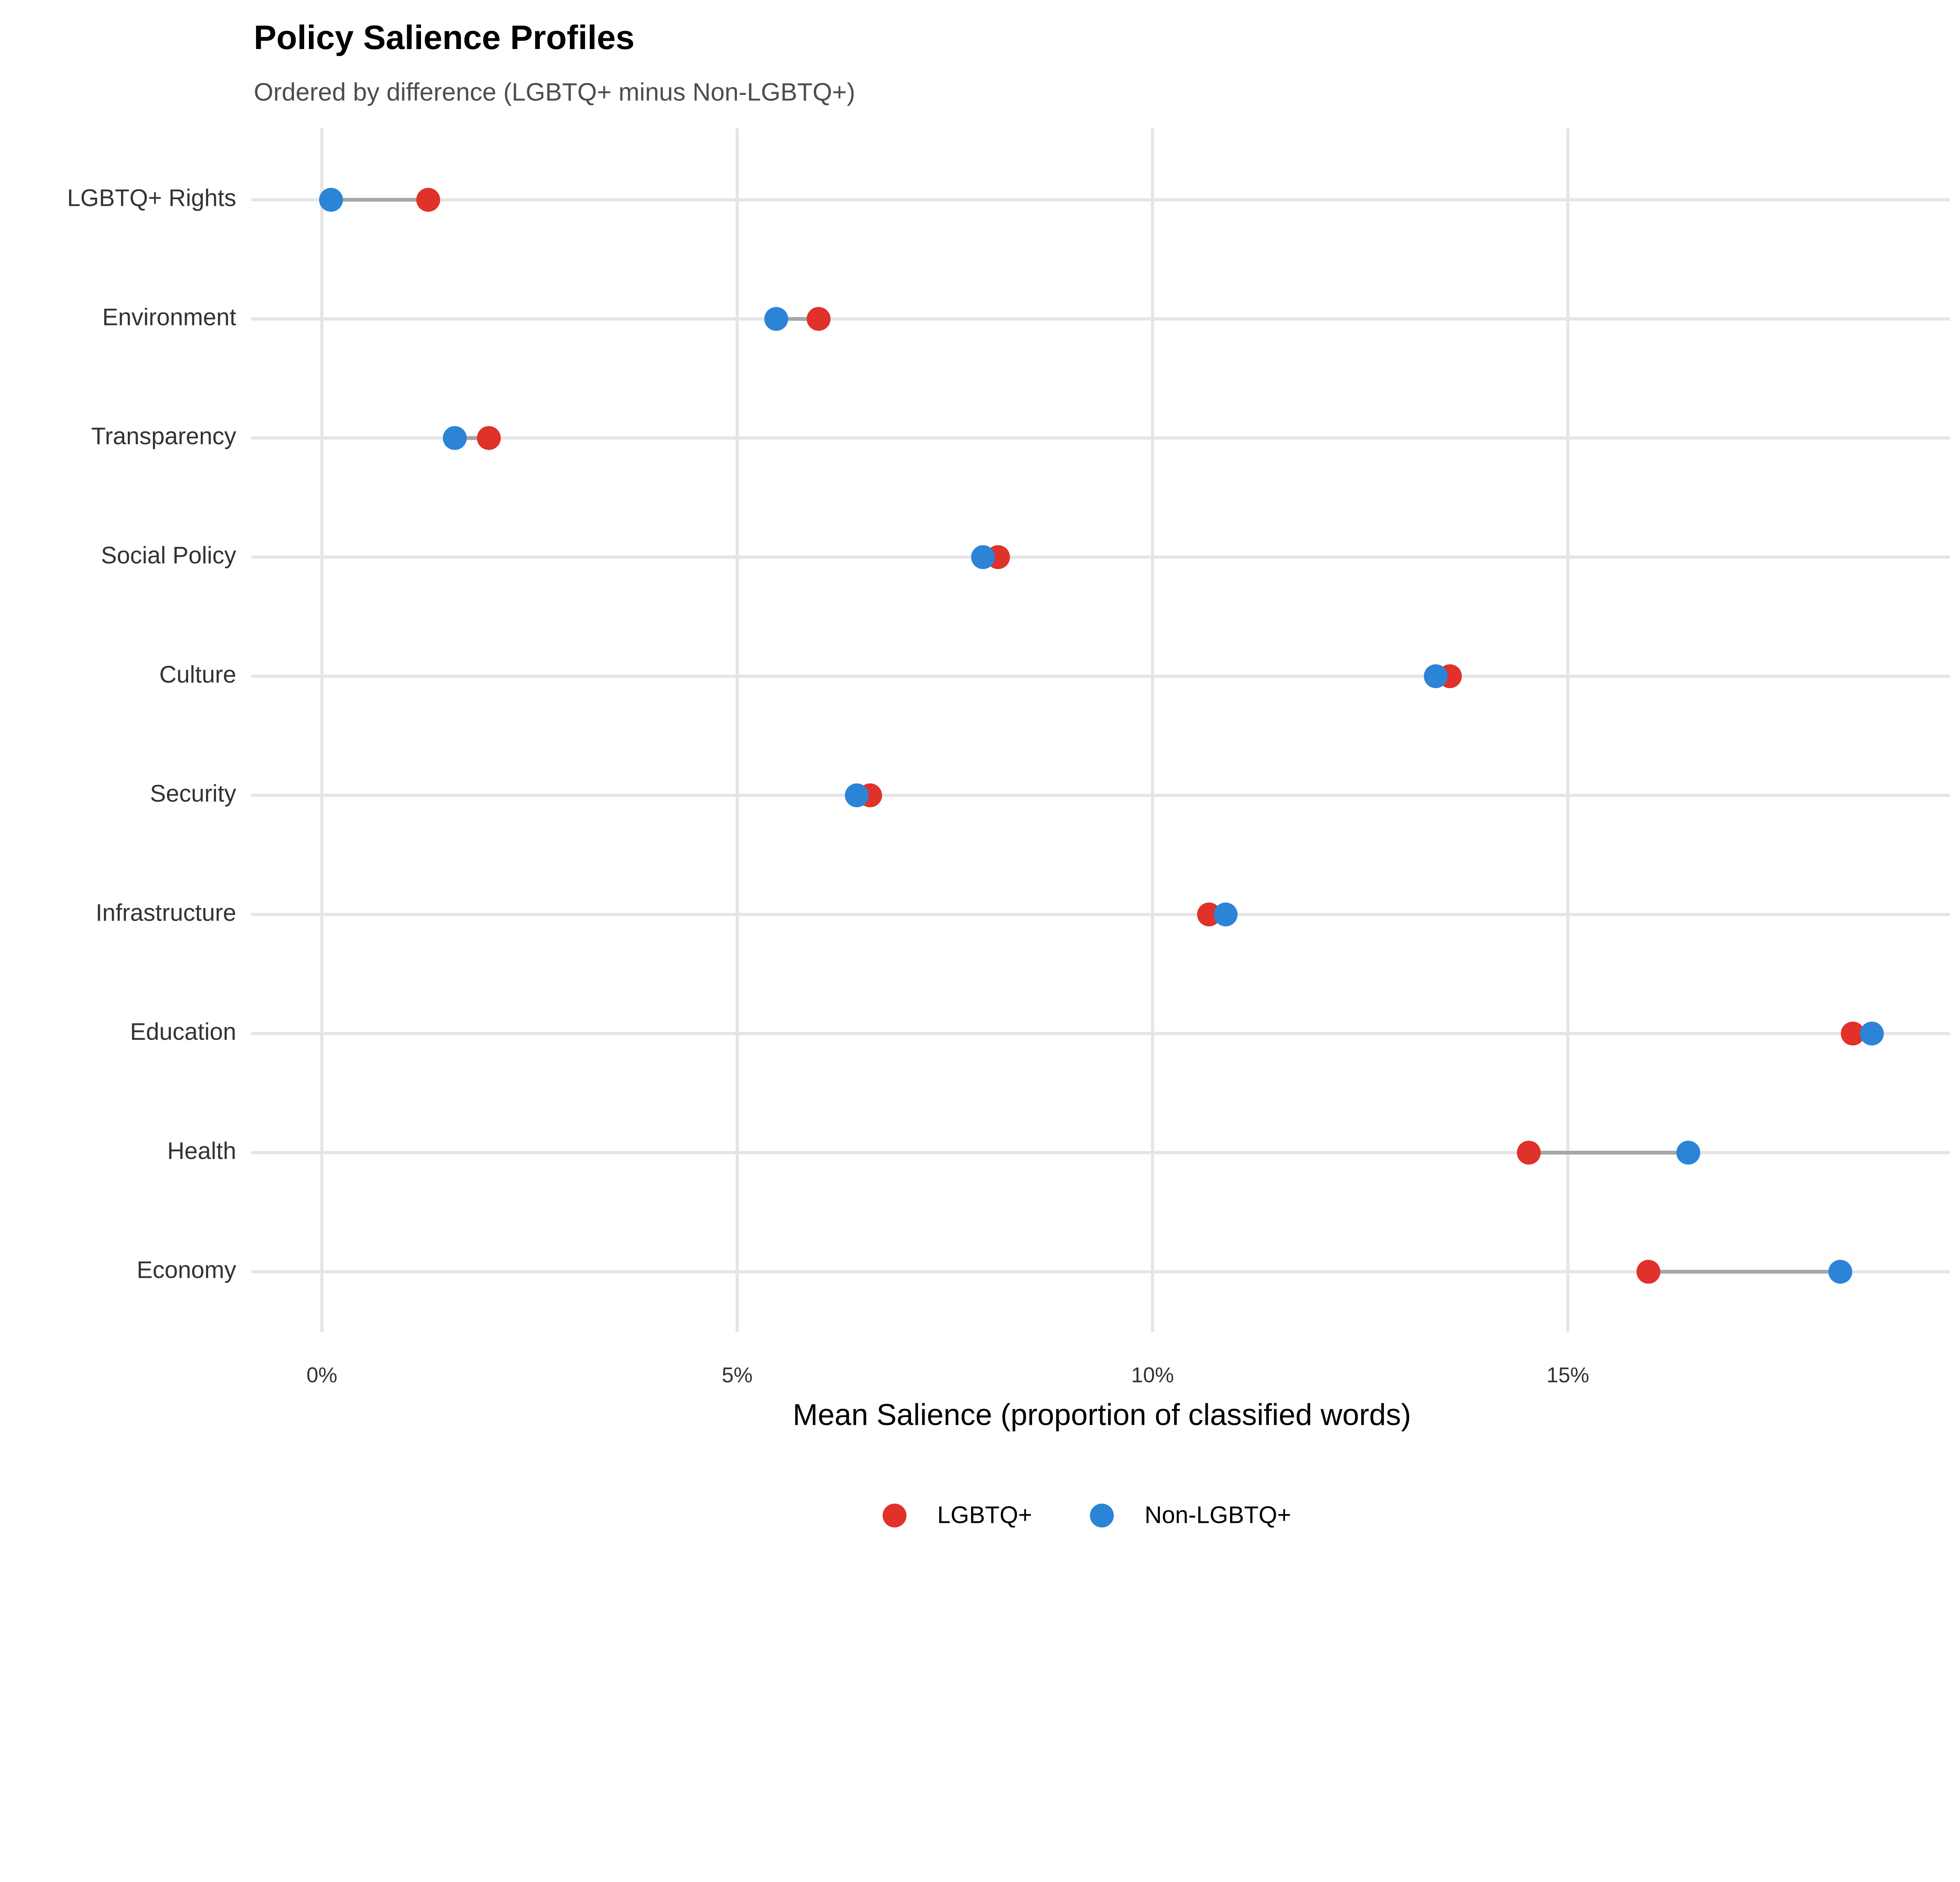 Image resolution: width=1960 pixels, height=1882 pixels. What do you see at coordinates (1152, 1375) in the screenshot?
I see `x-tick-label: 10%` at bounding box center [1152, 1375].